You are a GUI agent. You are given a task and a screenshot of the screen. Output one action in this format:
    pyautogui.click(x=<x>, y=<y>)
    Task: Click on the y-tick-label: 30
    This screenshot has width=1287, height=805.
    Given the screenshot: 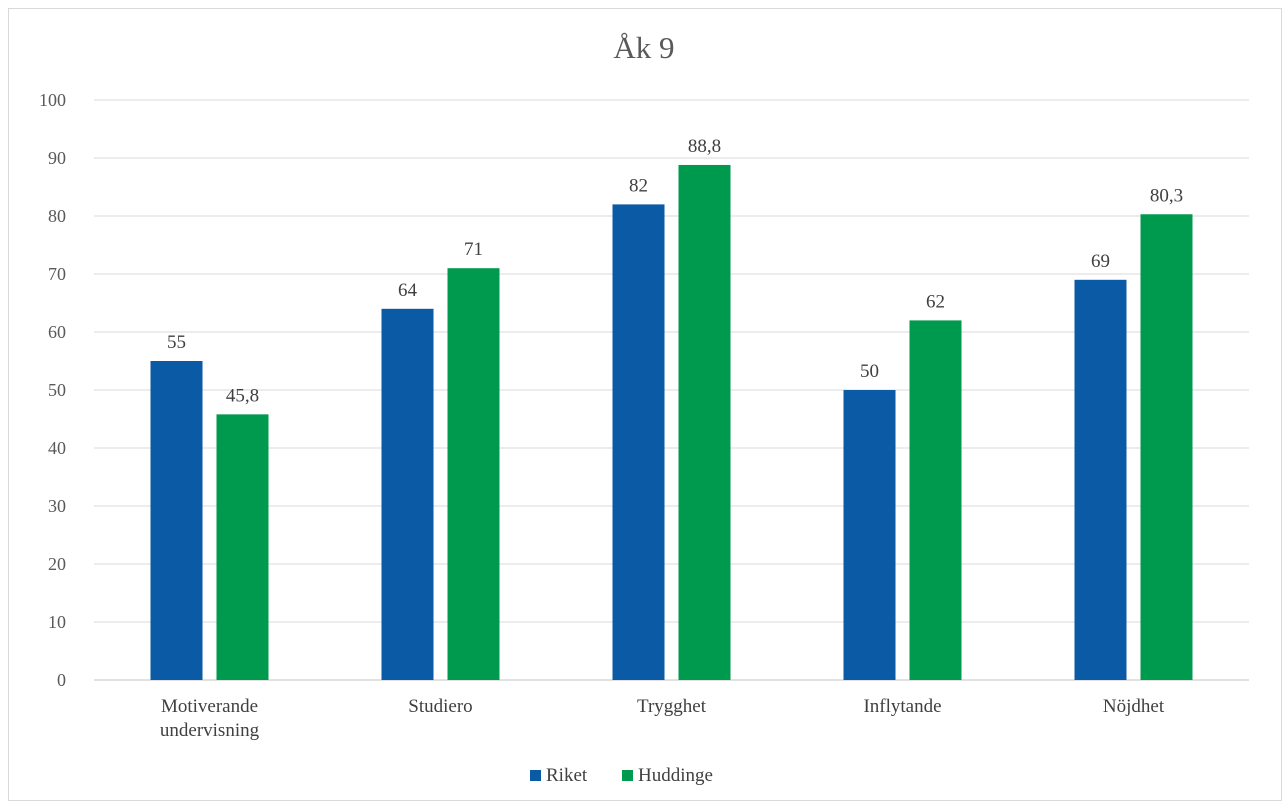 What is the action you would take?
    pyautogui.click(x=57, y=506)
    